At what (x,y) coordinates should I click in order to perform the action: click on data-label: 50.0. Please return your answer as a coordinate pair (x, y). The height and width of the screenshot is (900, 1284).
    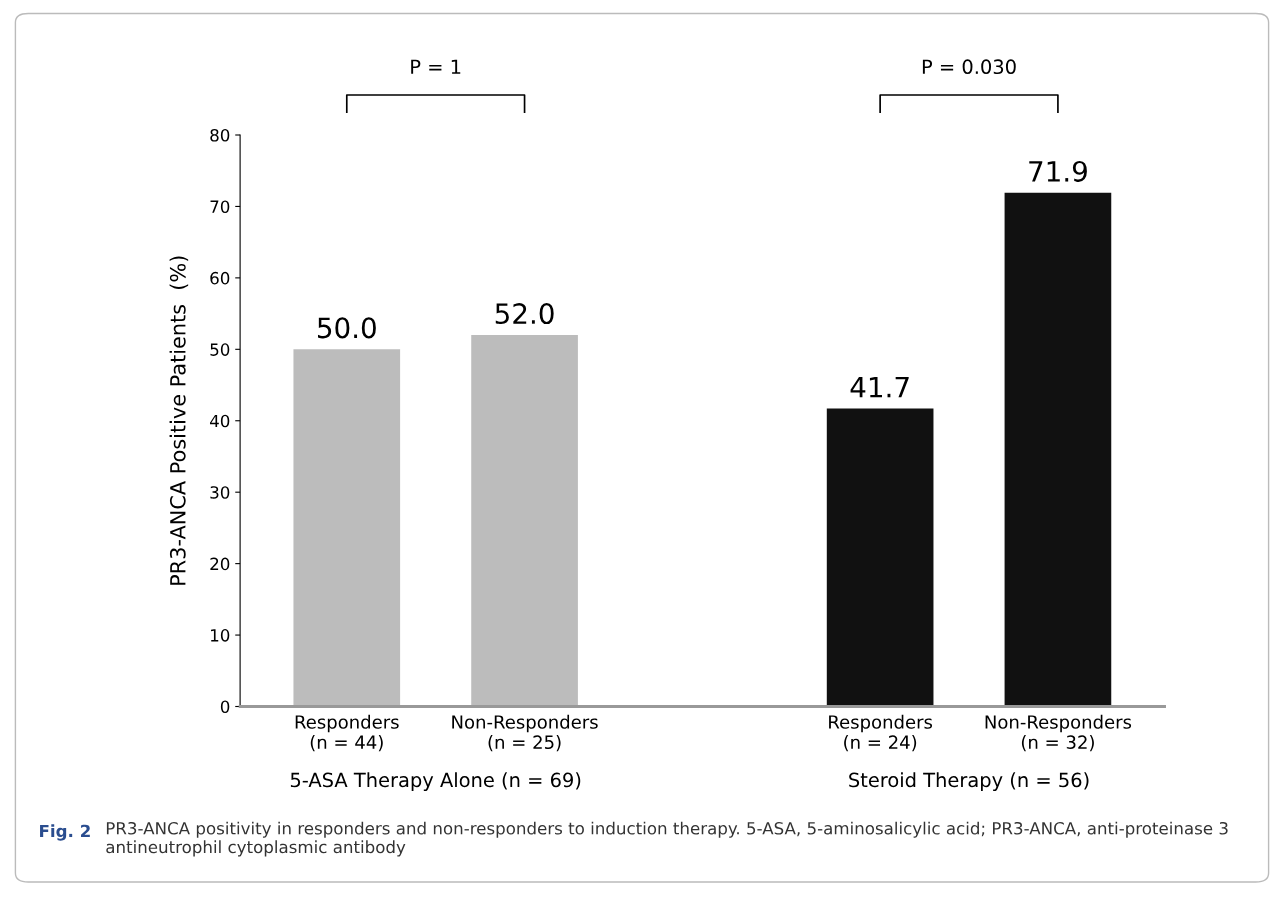
    Looking at the image, I should click on (347, 328).